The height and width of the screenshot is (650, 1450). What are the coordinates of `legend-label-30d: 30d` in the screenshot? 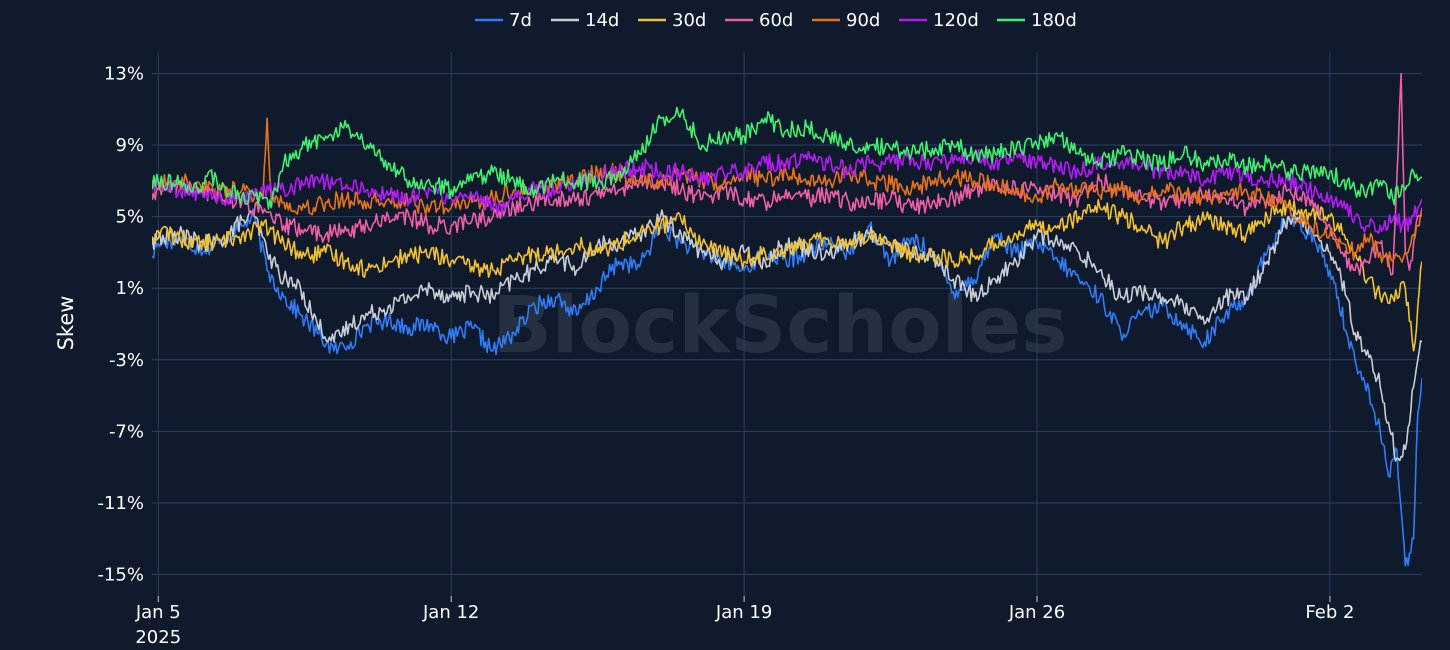 It's located at (689, 20).